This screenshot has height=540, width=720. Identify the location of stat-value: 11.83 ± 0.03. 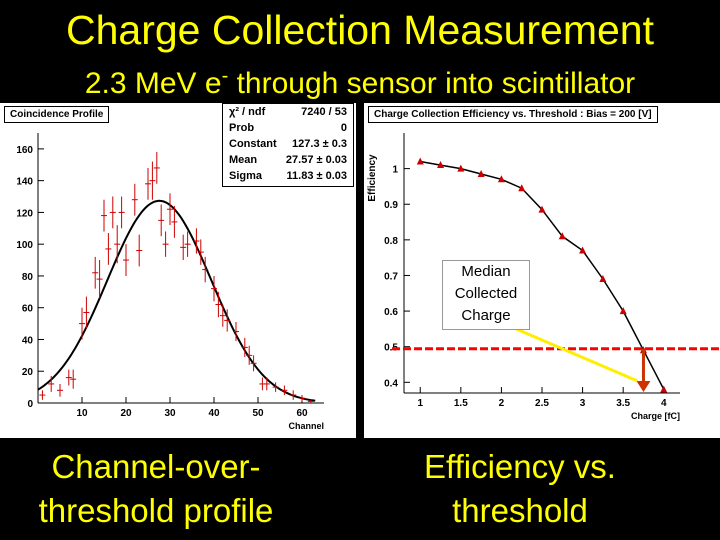
(316, 176).